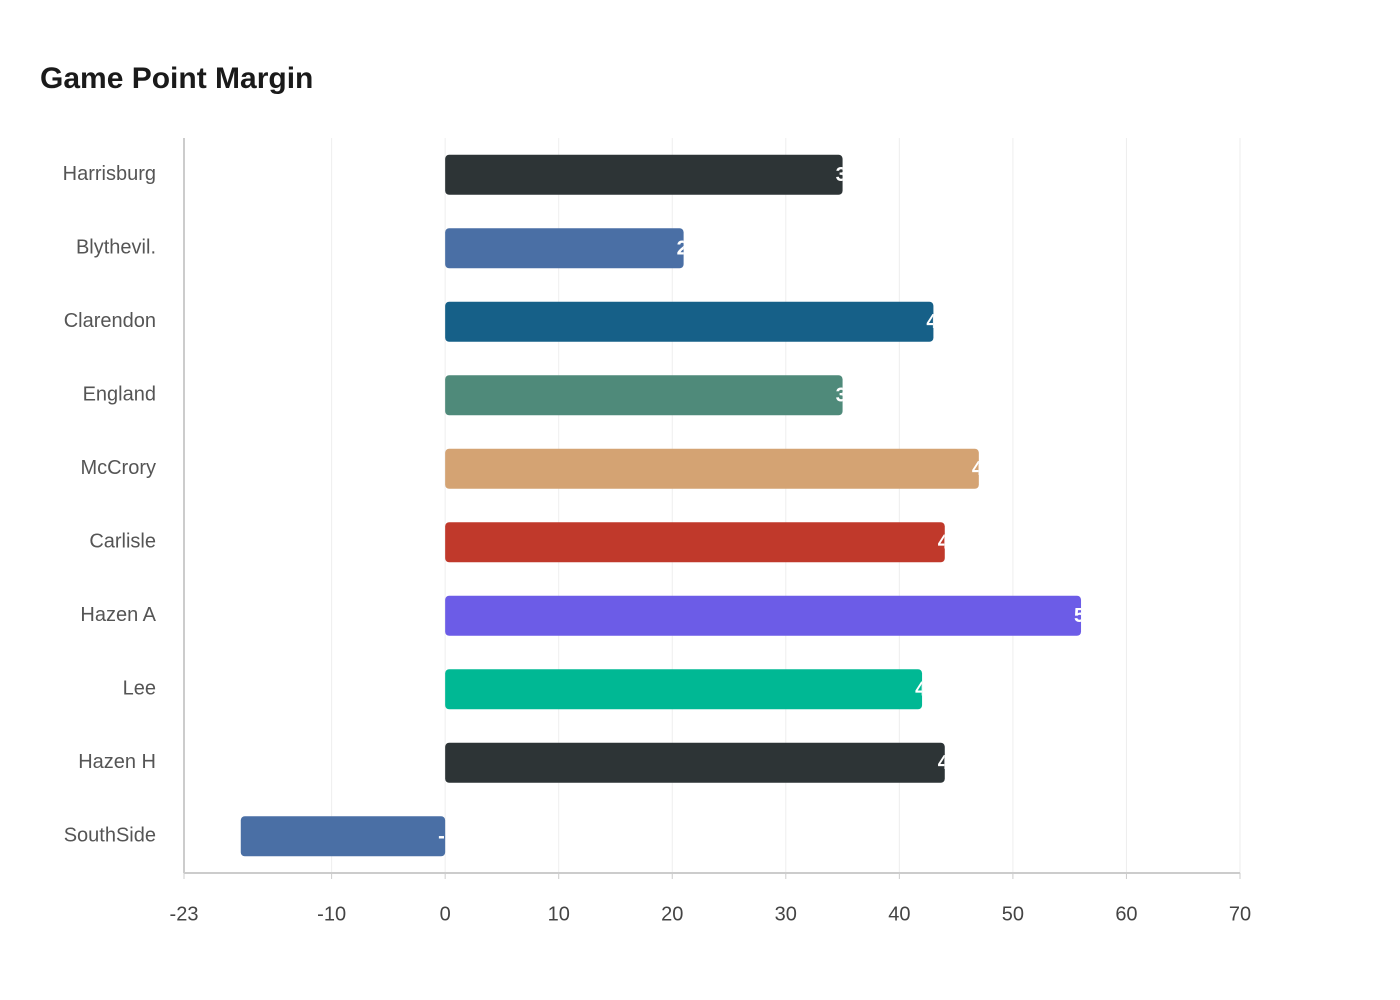 The height and width of the screenshot is (1000, 1400). What do you see at coordinates (688, 249) in the screenshot?
I see `value-label: 21` at bounding box center [688, 249].